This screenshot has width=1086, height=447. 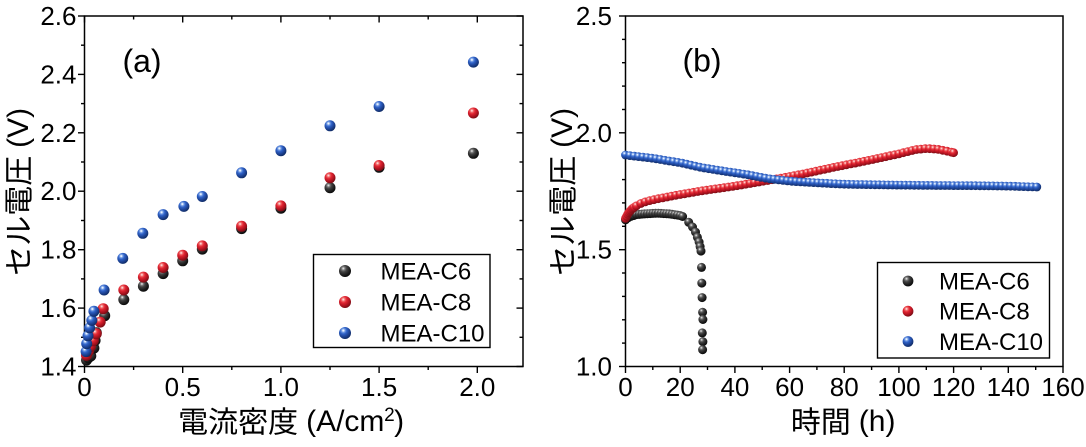 What do you see at coordinates (58, 250) in the screenshot?
I see `svg-text: 1.8` at bounding box center [58, 250].